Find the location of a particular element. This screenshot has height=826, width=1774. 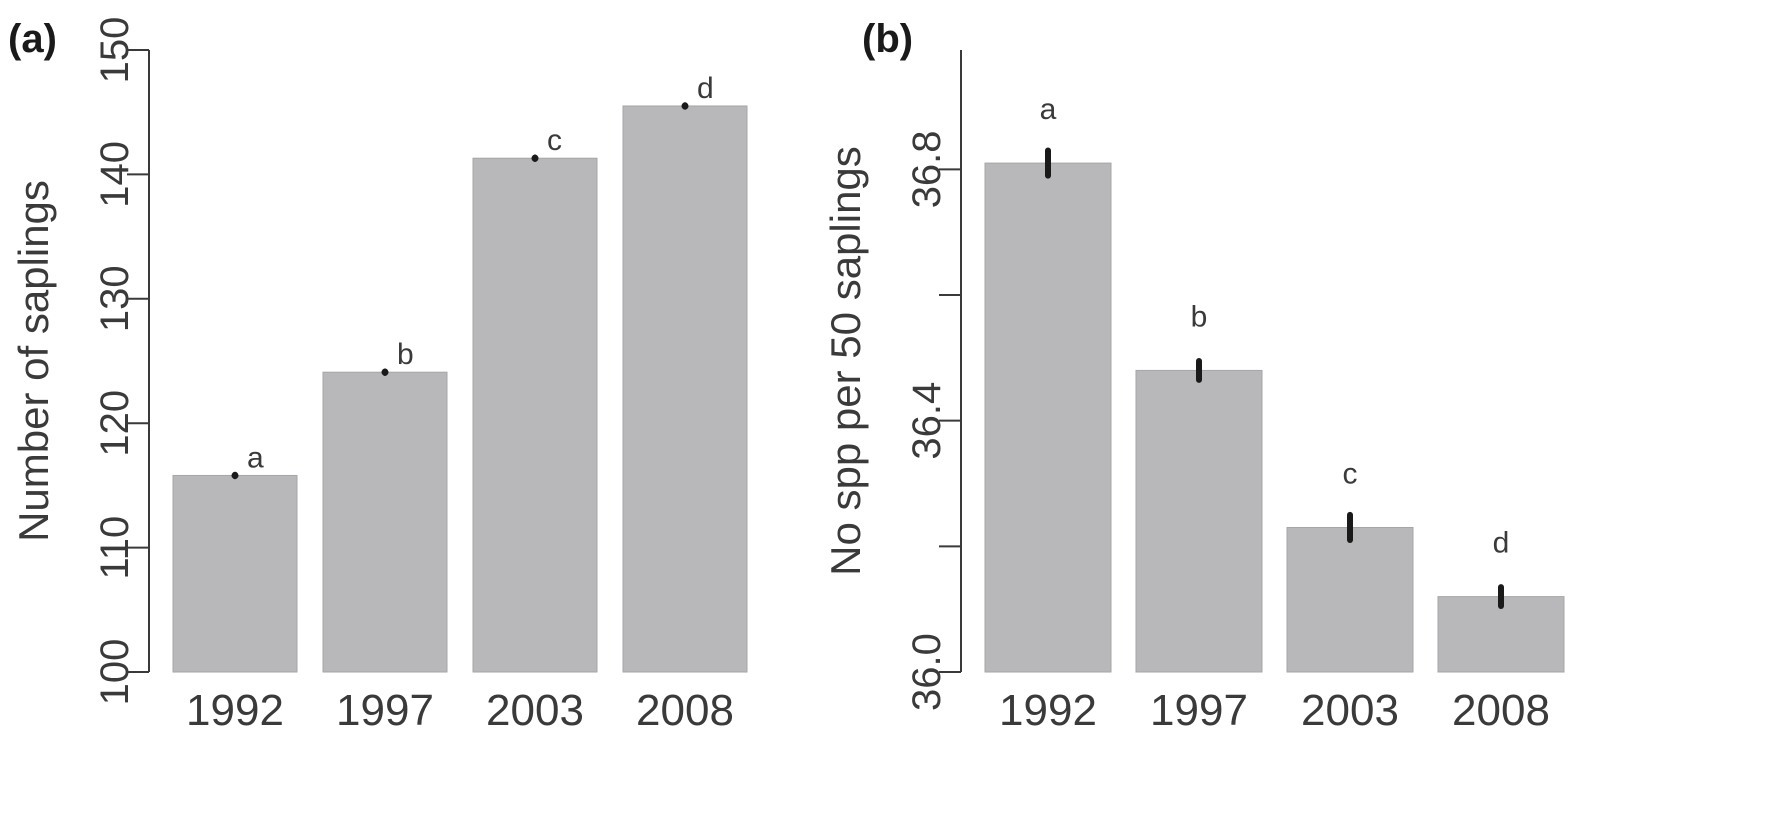

y-tick-label: 110 is located at coordinates (115, 548).